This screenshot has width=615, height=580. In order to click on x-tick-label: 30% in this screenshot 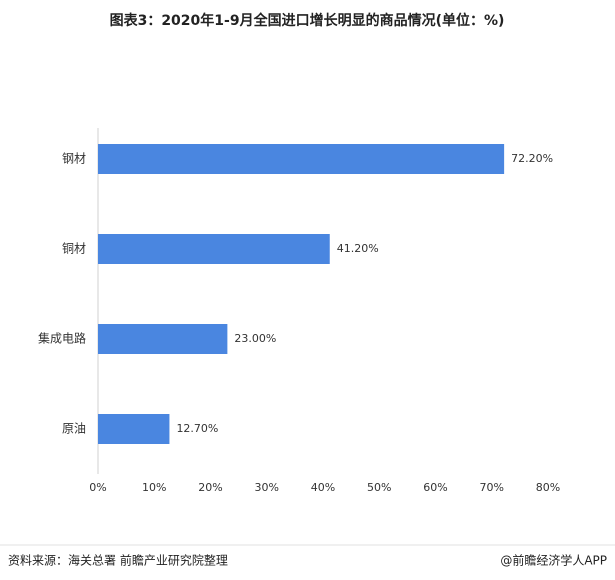, I will do `click(267, 487)`.